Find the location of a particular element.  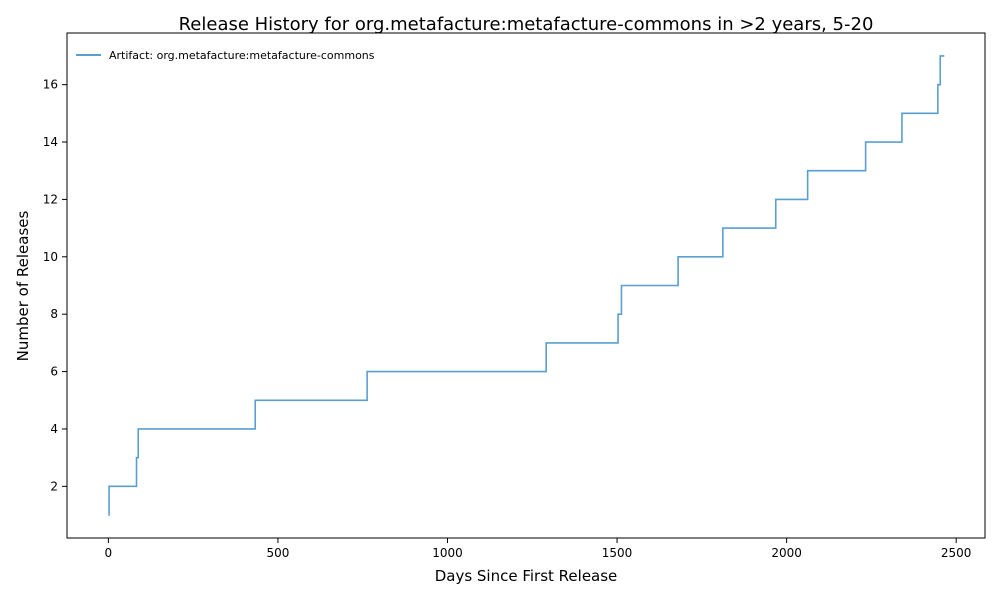

x-tick-label: 1000 is located at coordinates (447, 553).